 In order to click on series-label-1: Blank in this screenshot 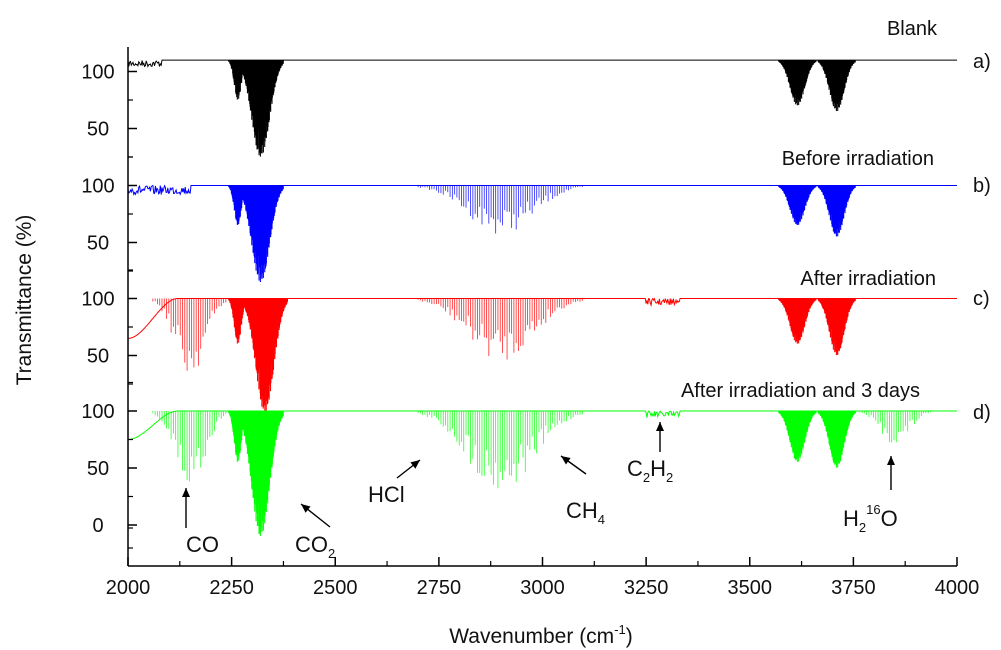, I will do `click(912, 29)`.